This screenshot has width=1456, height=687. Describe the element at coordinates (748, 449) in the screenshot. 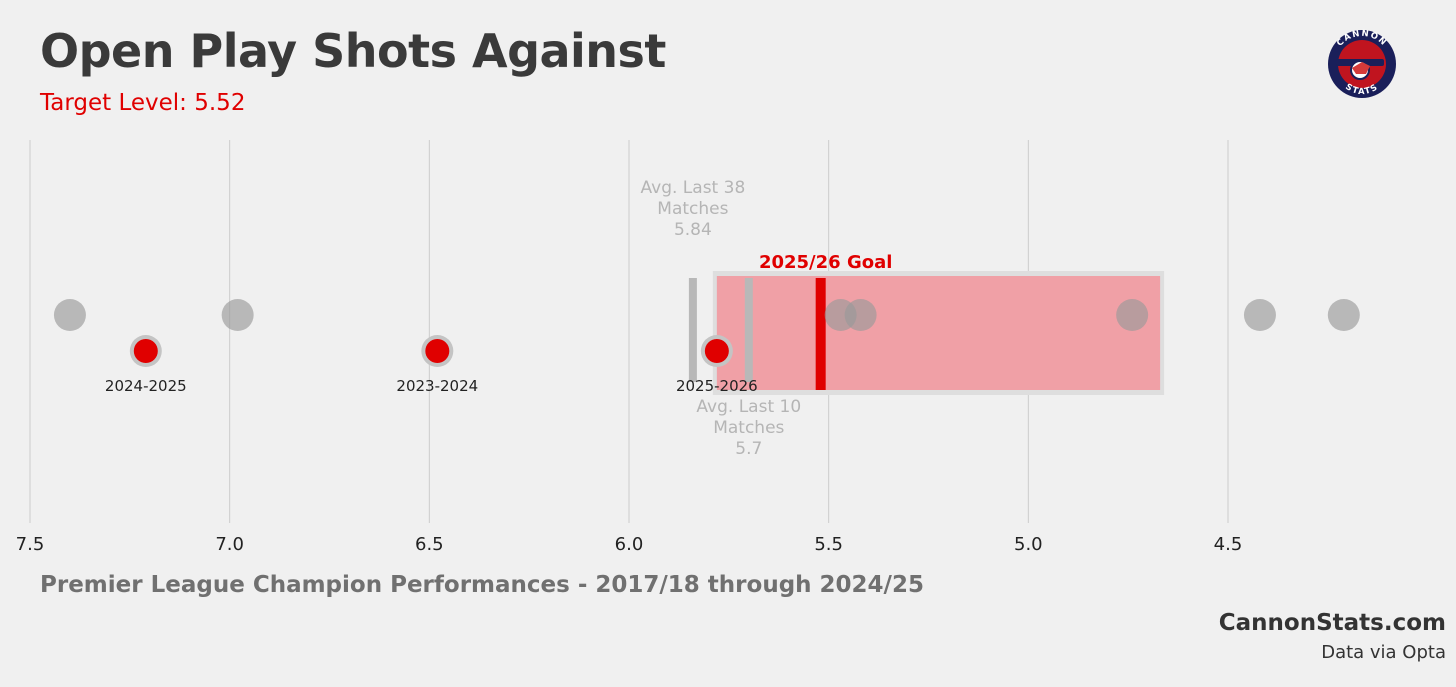

I see `reference-label: 5.7` at that location.